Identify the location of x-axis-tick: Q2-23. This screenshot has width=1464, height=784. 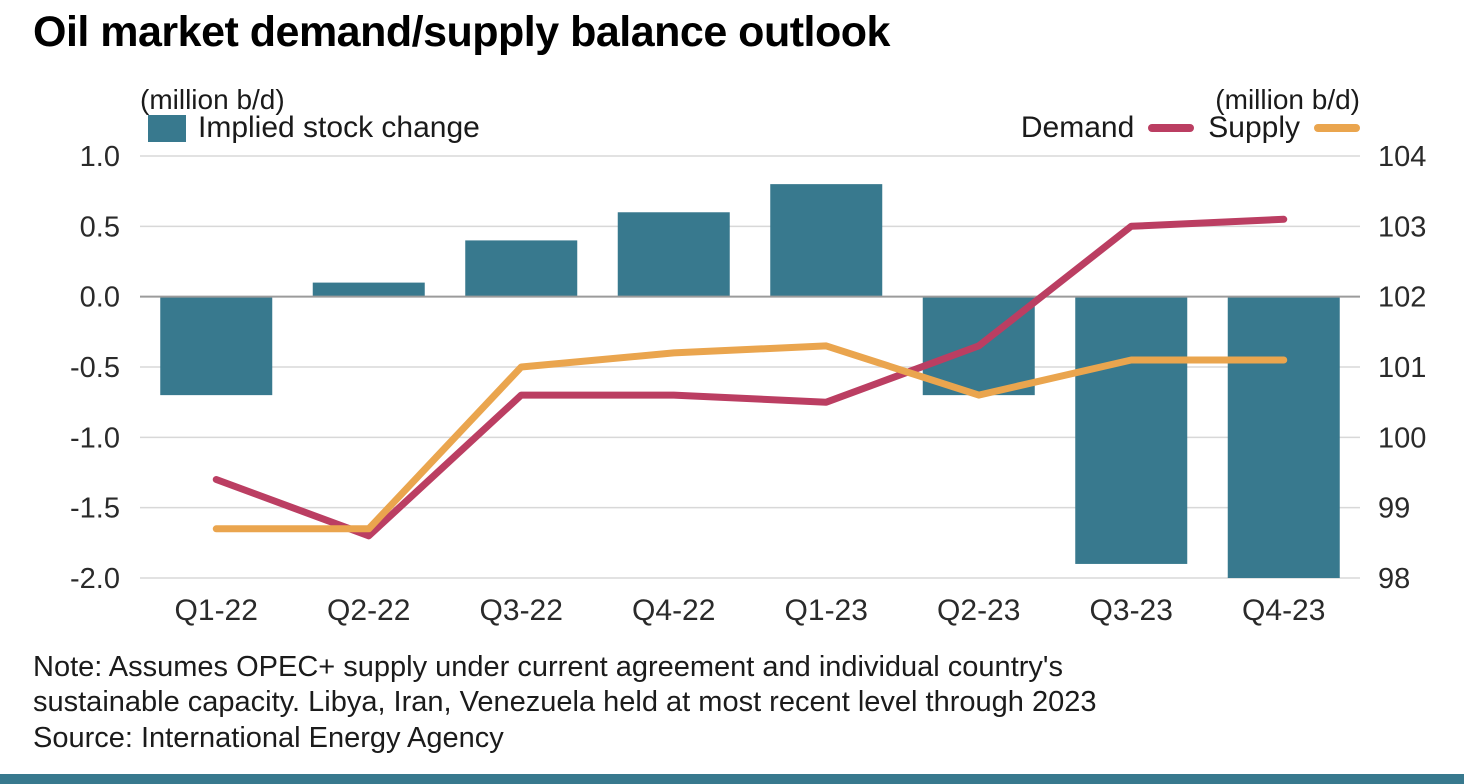
(978, 610).